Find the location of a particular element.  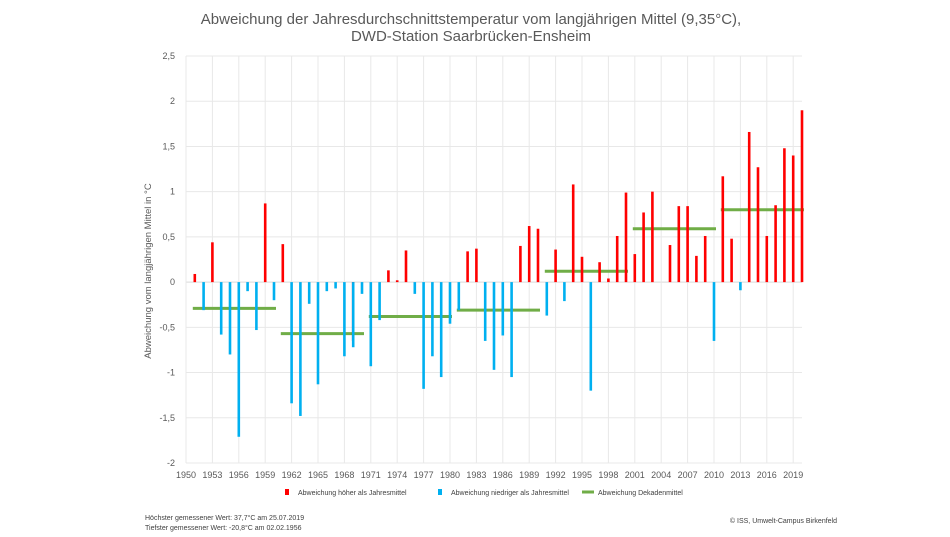

y-tick-label: 0,5 is located at coordinates (168, 237).